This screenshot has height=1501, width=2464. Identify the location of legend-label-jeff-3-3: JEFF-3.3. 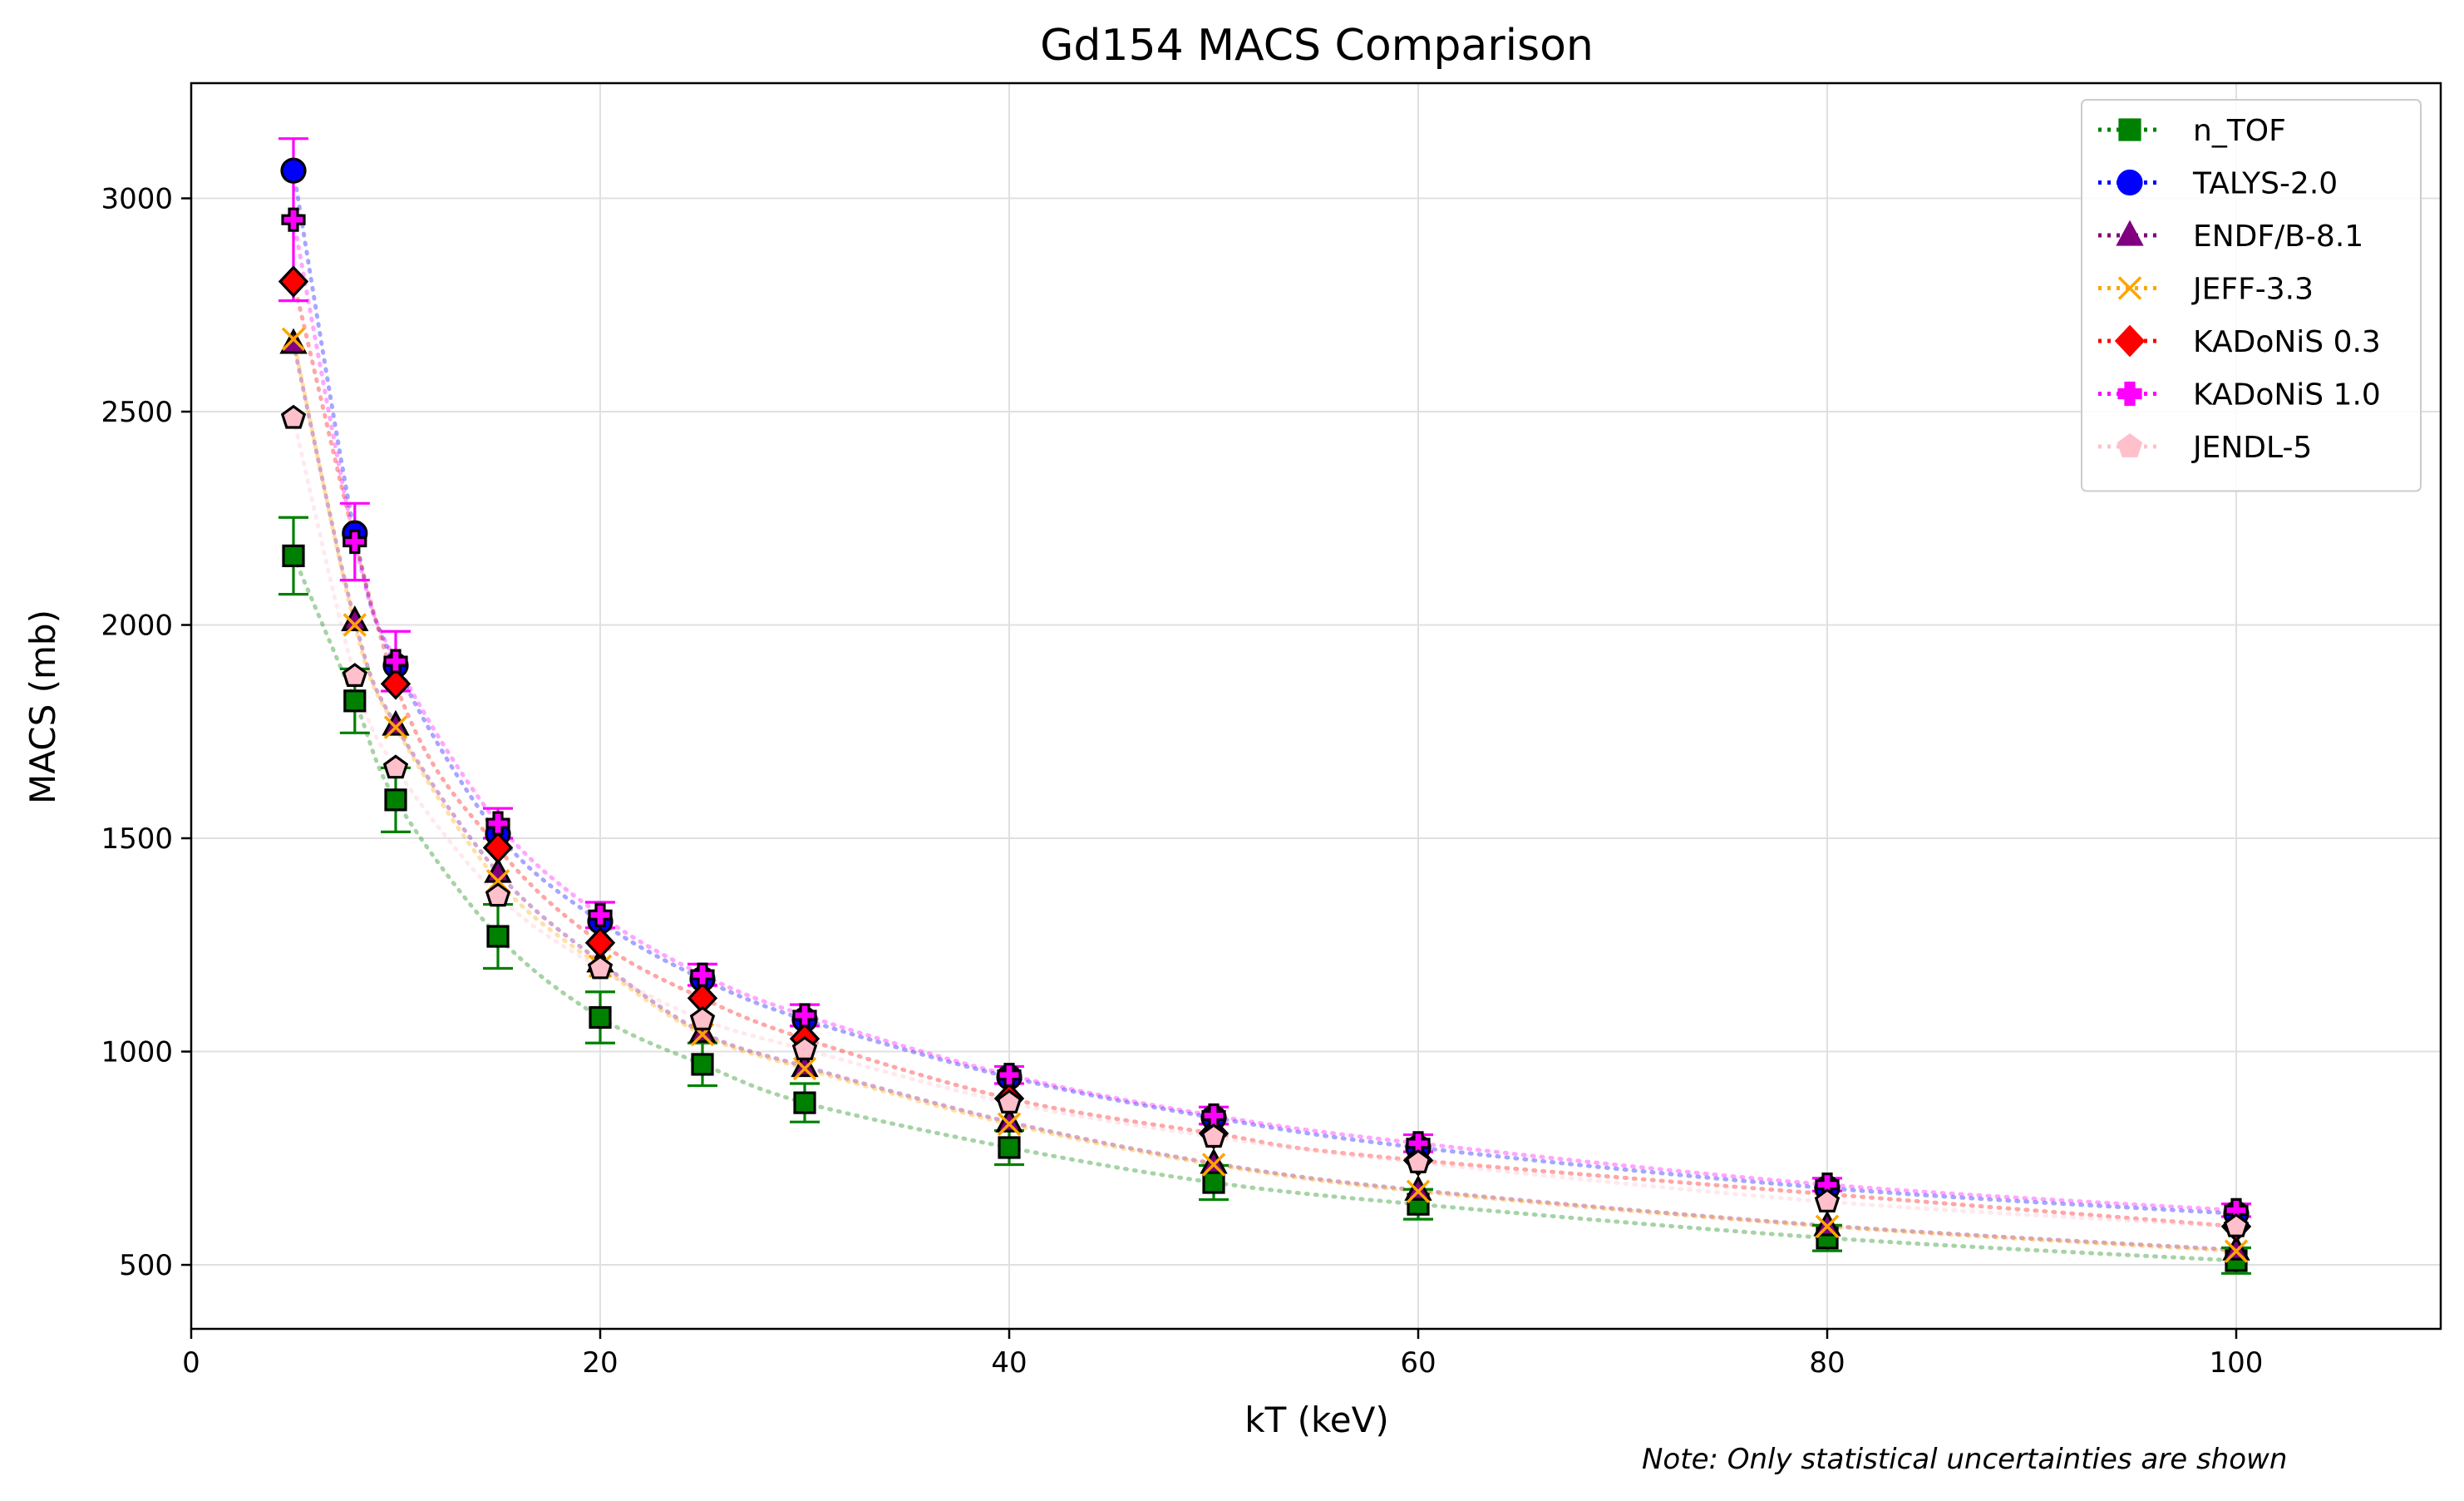
(2252, 290).